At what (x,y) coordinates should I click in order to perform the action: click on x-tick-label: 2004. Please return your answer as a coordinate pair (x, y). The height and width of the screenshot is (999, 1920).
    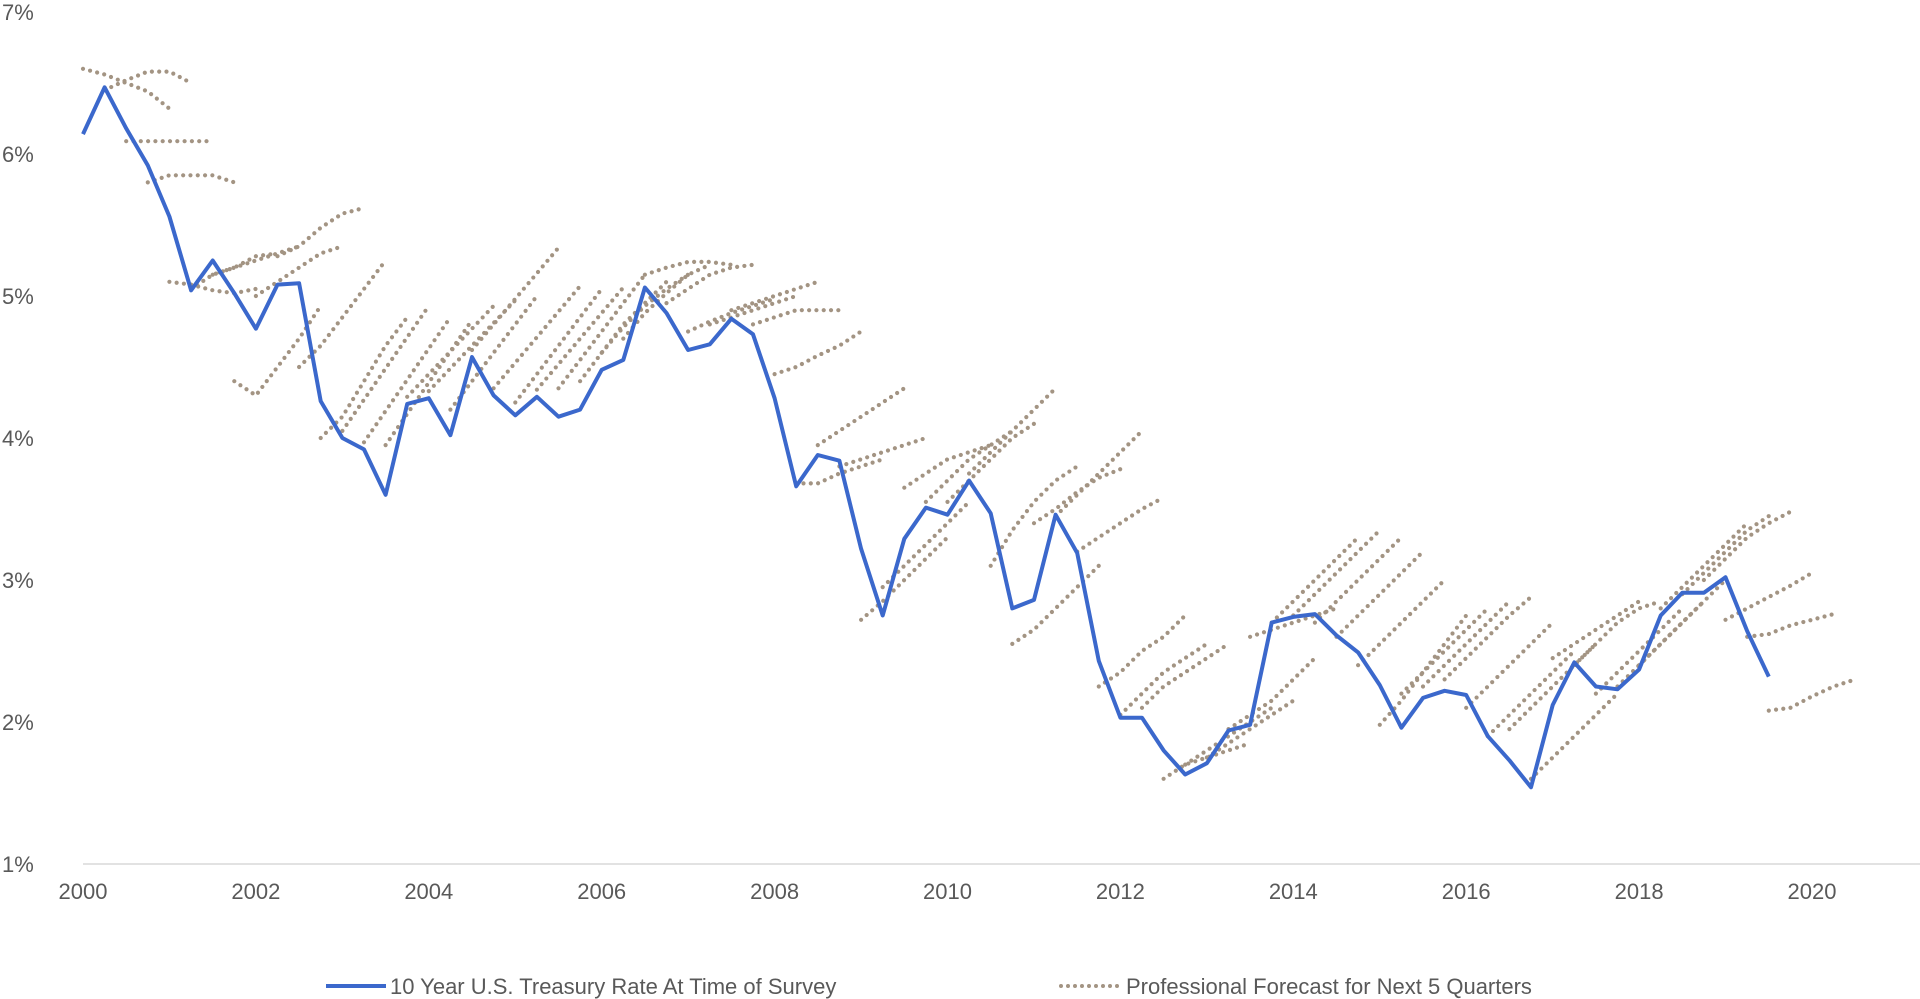
    Looking at the image, I should click on (428, 891).